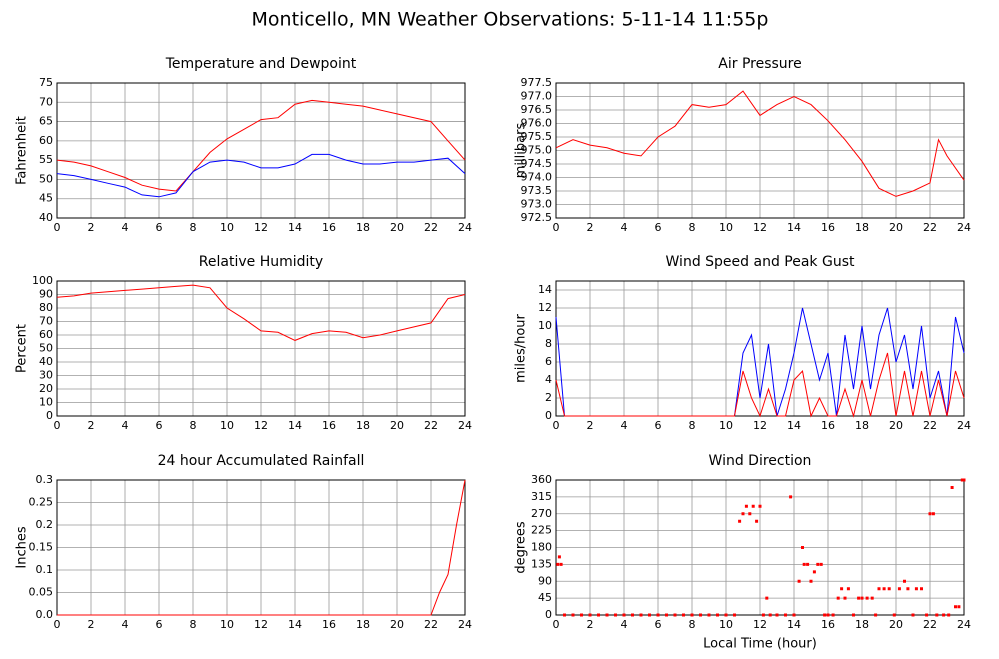 This screenshot has width=999, height=659. I want to click on y-tick-label: 270, so click(541, 513).